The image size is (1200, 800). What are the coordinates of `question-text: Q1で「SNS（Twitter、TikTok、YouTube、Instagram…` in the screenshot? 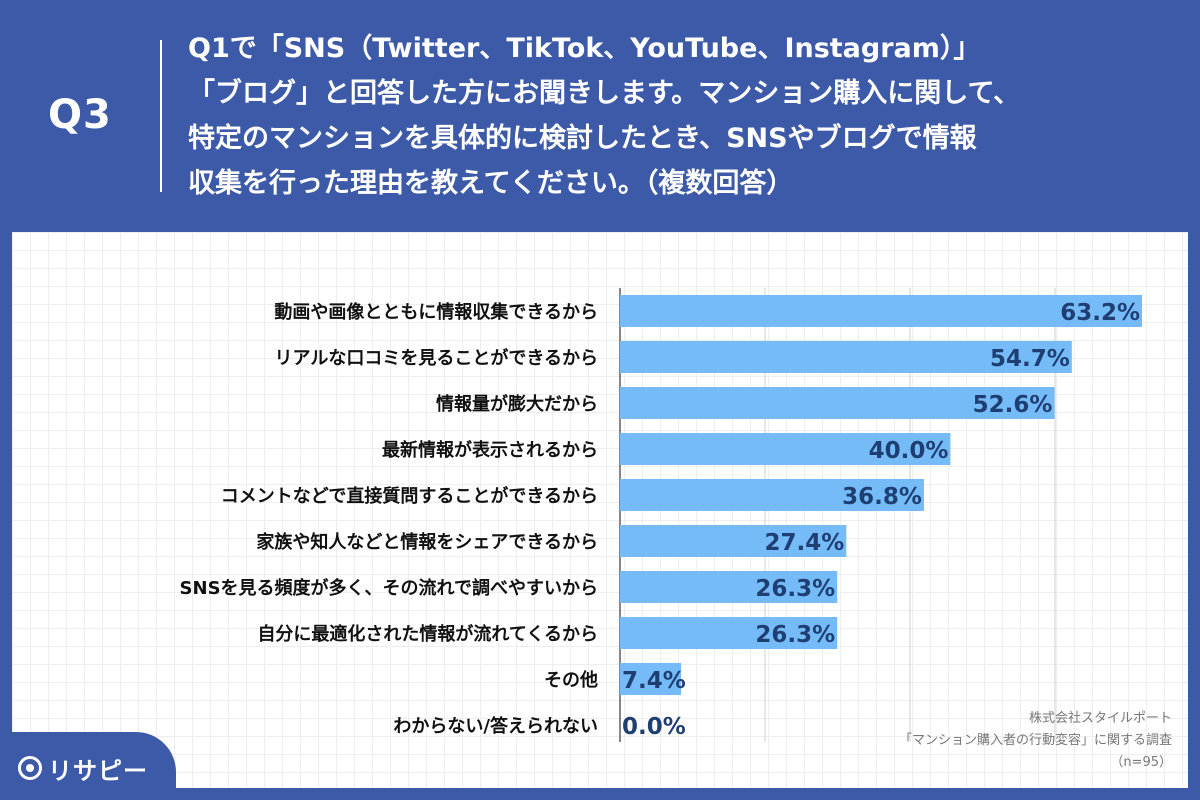 It's located at (604, 116).